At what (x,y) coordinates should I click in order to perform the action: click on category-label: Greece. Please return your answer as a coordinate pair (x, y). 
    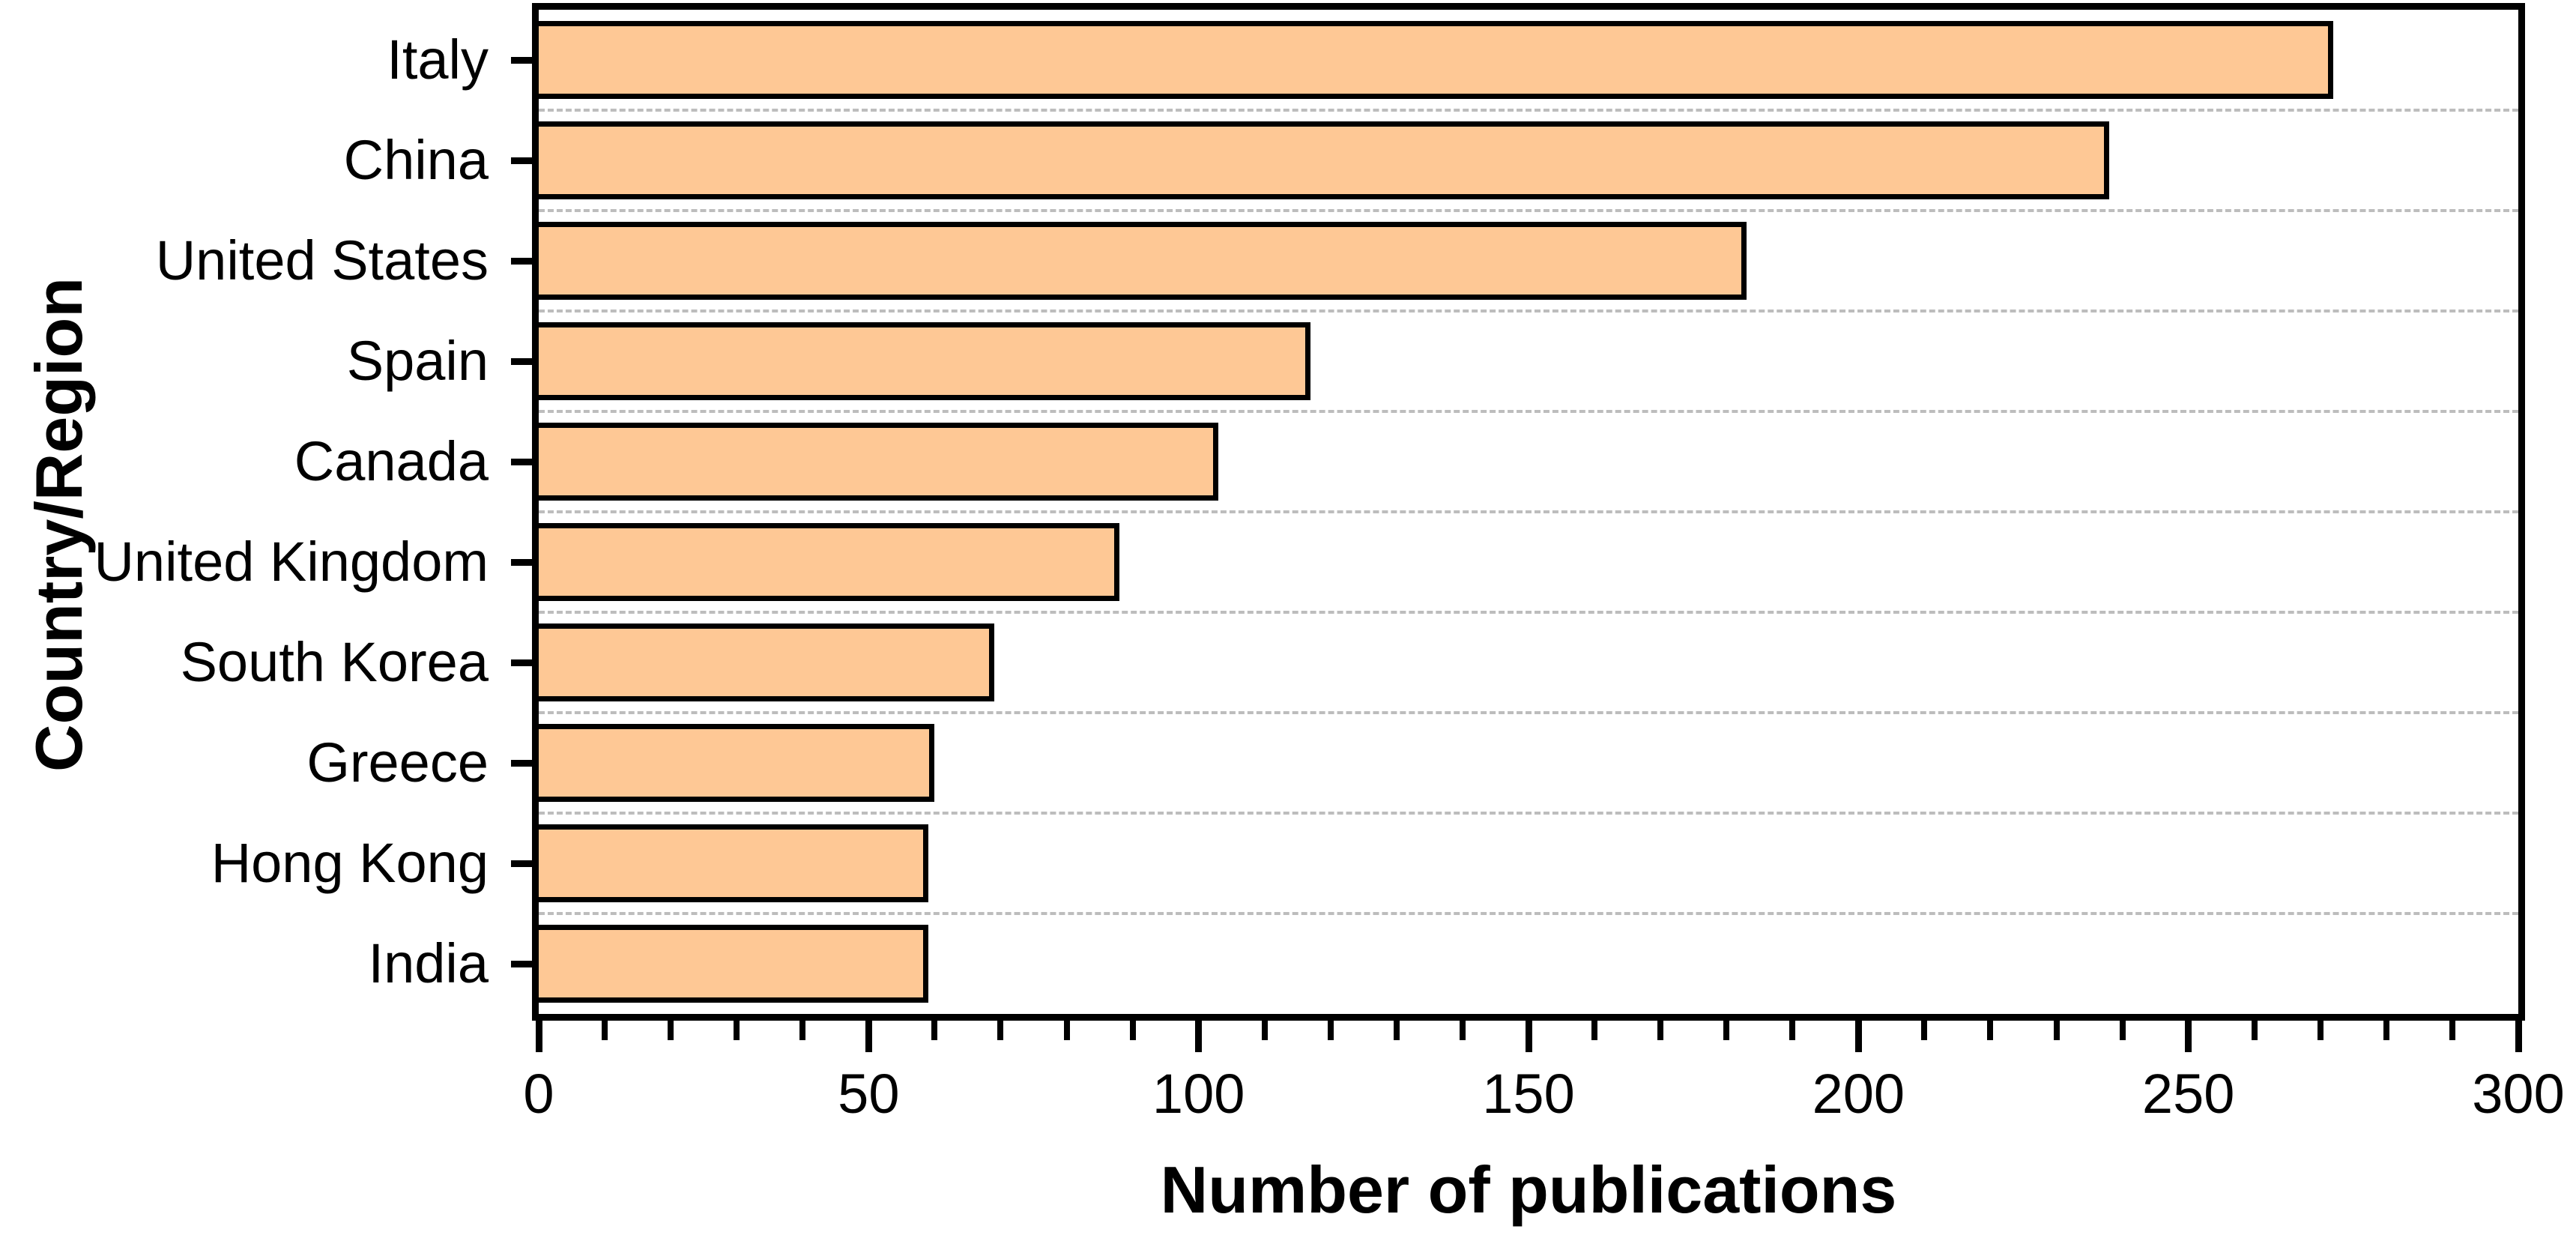
    Looking at the image, I should click on (397, 762).